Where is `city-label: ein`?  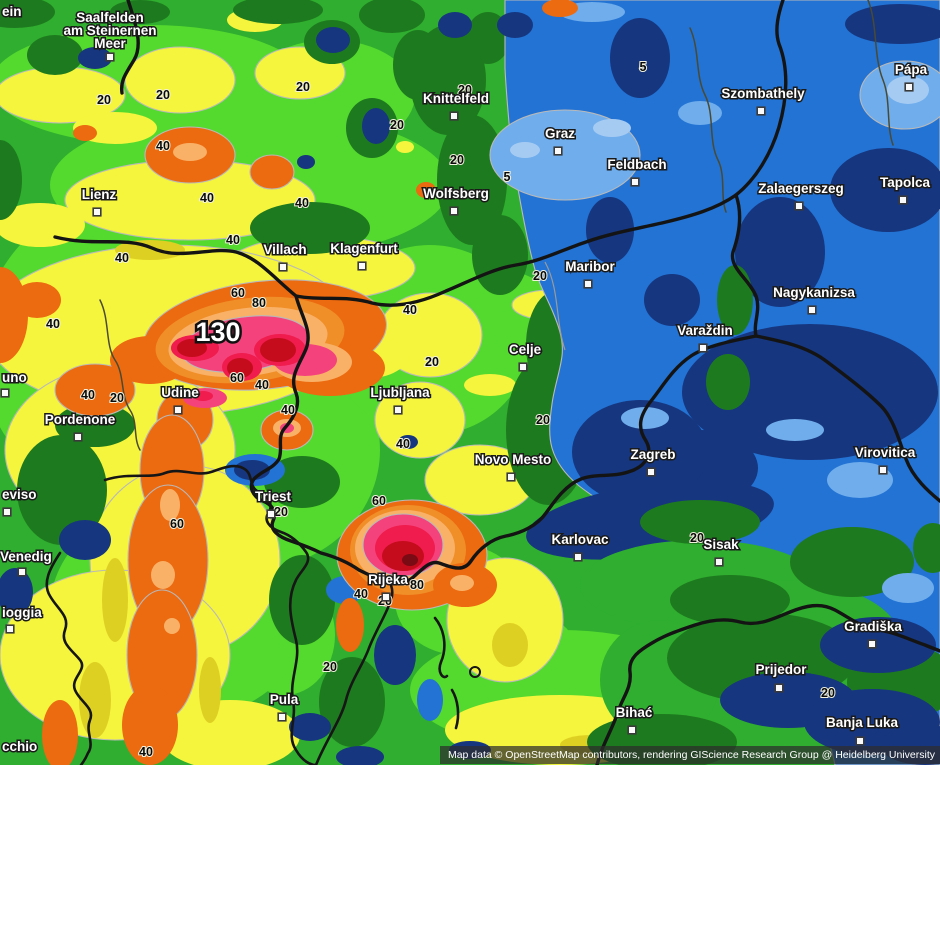
city-label: ein is located at coordinates (12, 11).